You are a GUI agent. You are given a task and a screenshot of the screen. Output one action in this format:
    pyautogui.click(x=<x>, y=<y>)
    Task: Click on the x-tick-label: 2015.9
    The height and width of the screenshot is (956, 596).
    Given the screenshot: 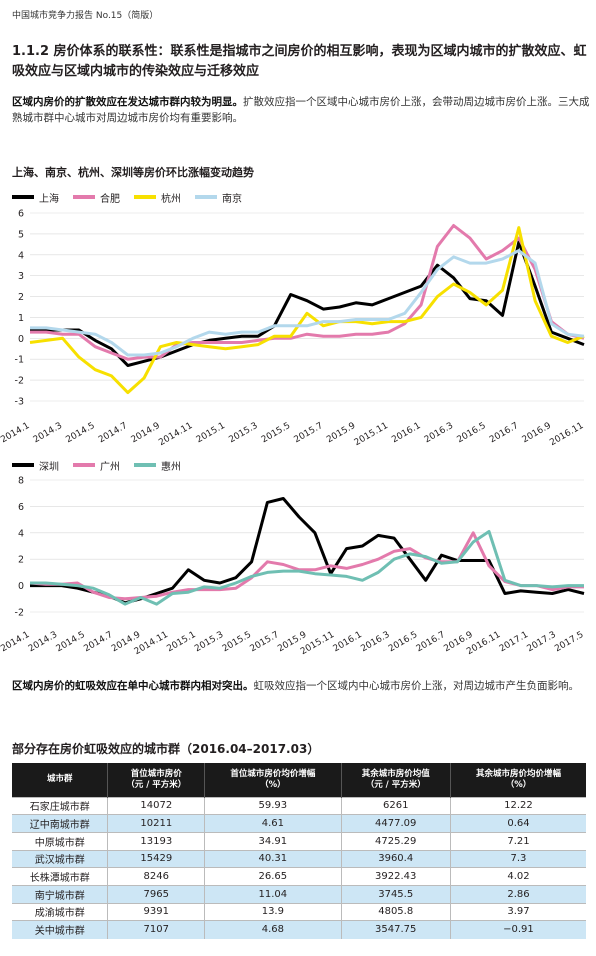 What is the action you would take?
    pyautogui.click(x=341, y=433)
    